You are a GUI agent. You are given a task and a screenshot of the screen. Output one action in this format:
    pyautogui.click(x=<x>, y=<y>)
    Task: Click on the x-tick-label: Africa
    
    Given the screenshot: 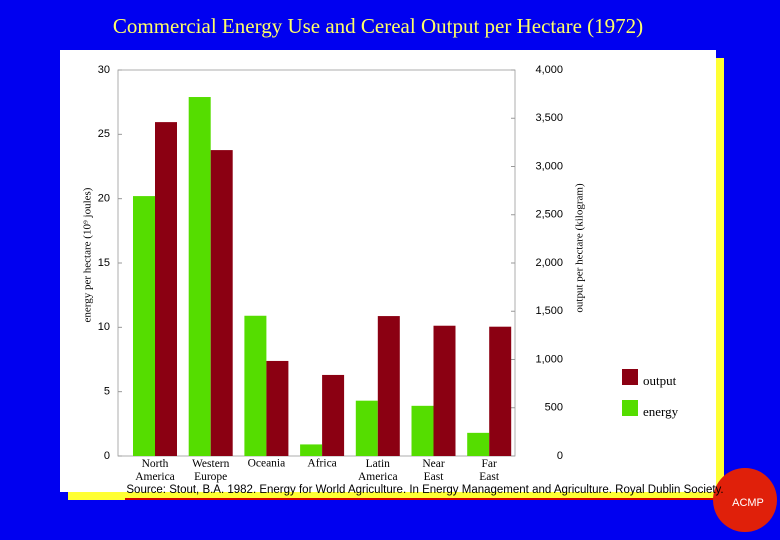 What is the action you would take?
    pyautogui.click(x=321, y=464)
    